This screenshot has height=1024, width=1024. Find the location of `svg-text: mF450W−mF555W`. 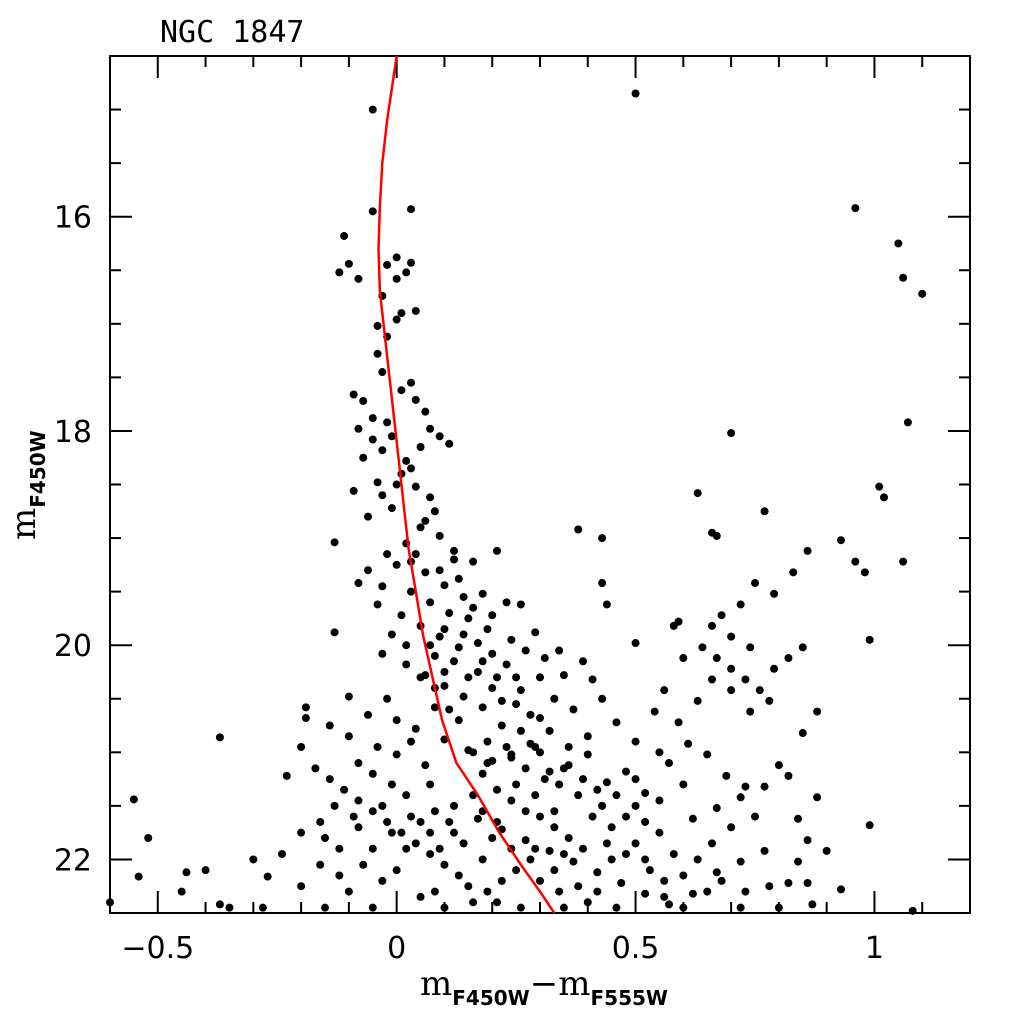

svg-text: mF450W−mF555W is located at coordinates (544, 987).